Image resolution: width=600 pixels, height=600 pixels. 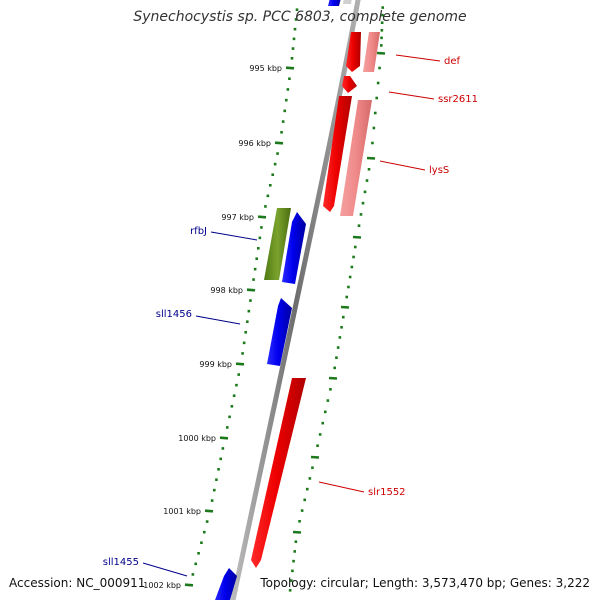 I want to click on gene-fragment-faded, so click(x=347, y=2).